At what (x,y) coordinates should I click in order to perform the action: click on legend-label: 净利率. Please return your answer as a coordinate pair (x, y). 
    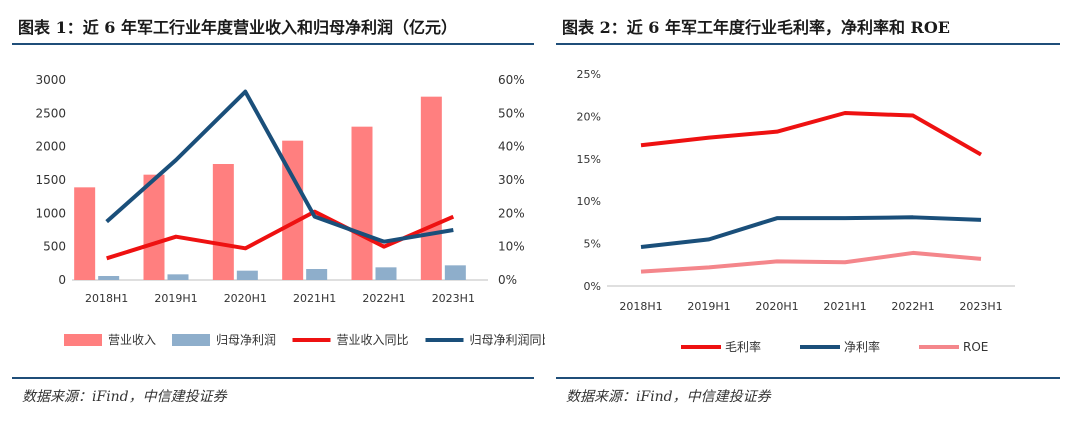
    Looking at the image, I should click on (862, 346).